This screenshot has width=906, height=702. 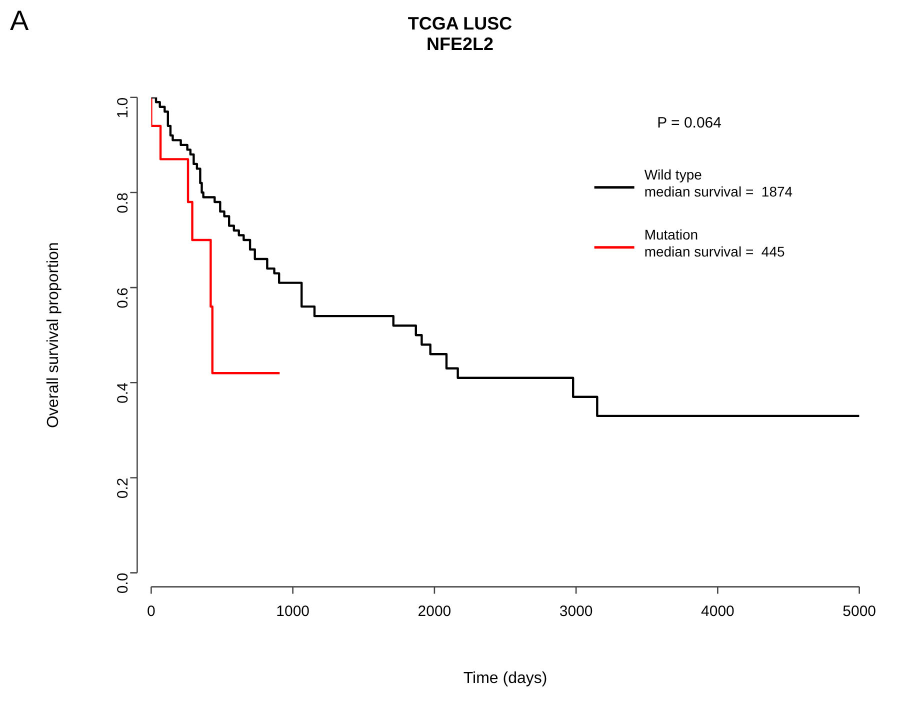 I want to click on y-tick-label: 0.6, so click(x=123, y=298).